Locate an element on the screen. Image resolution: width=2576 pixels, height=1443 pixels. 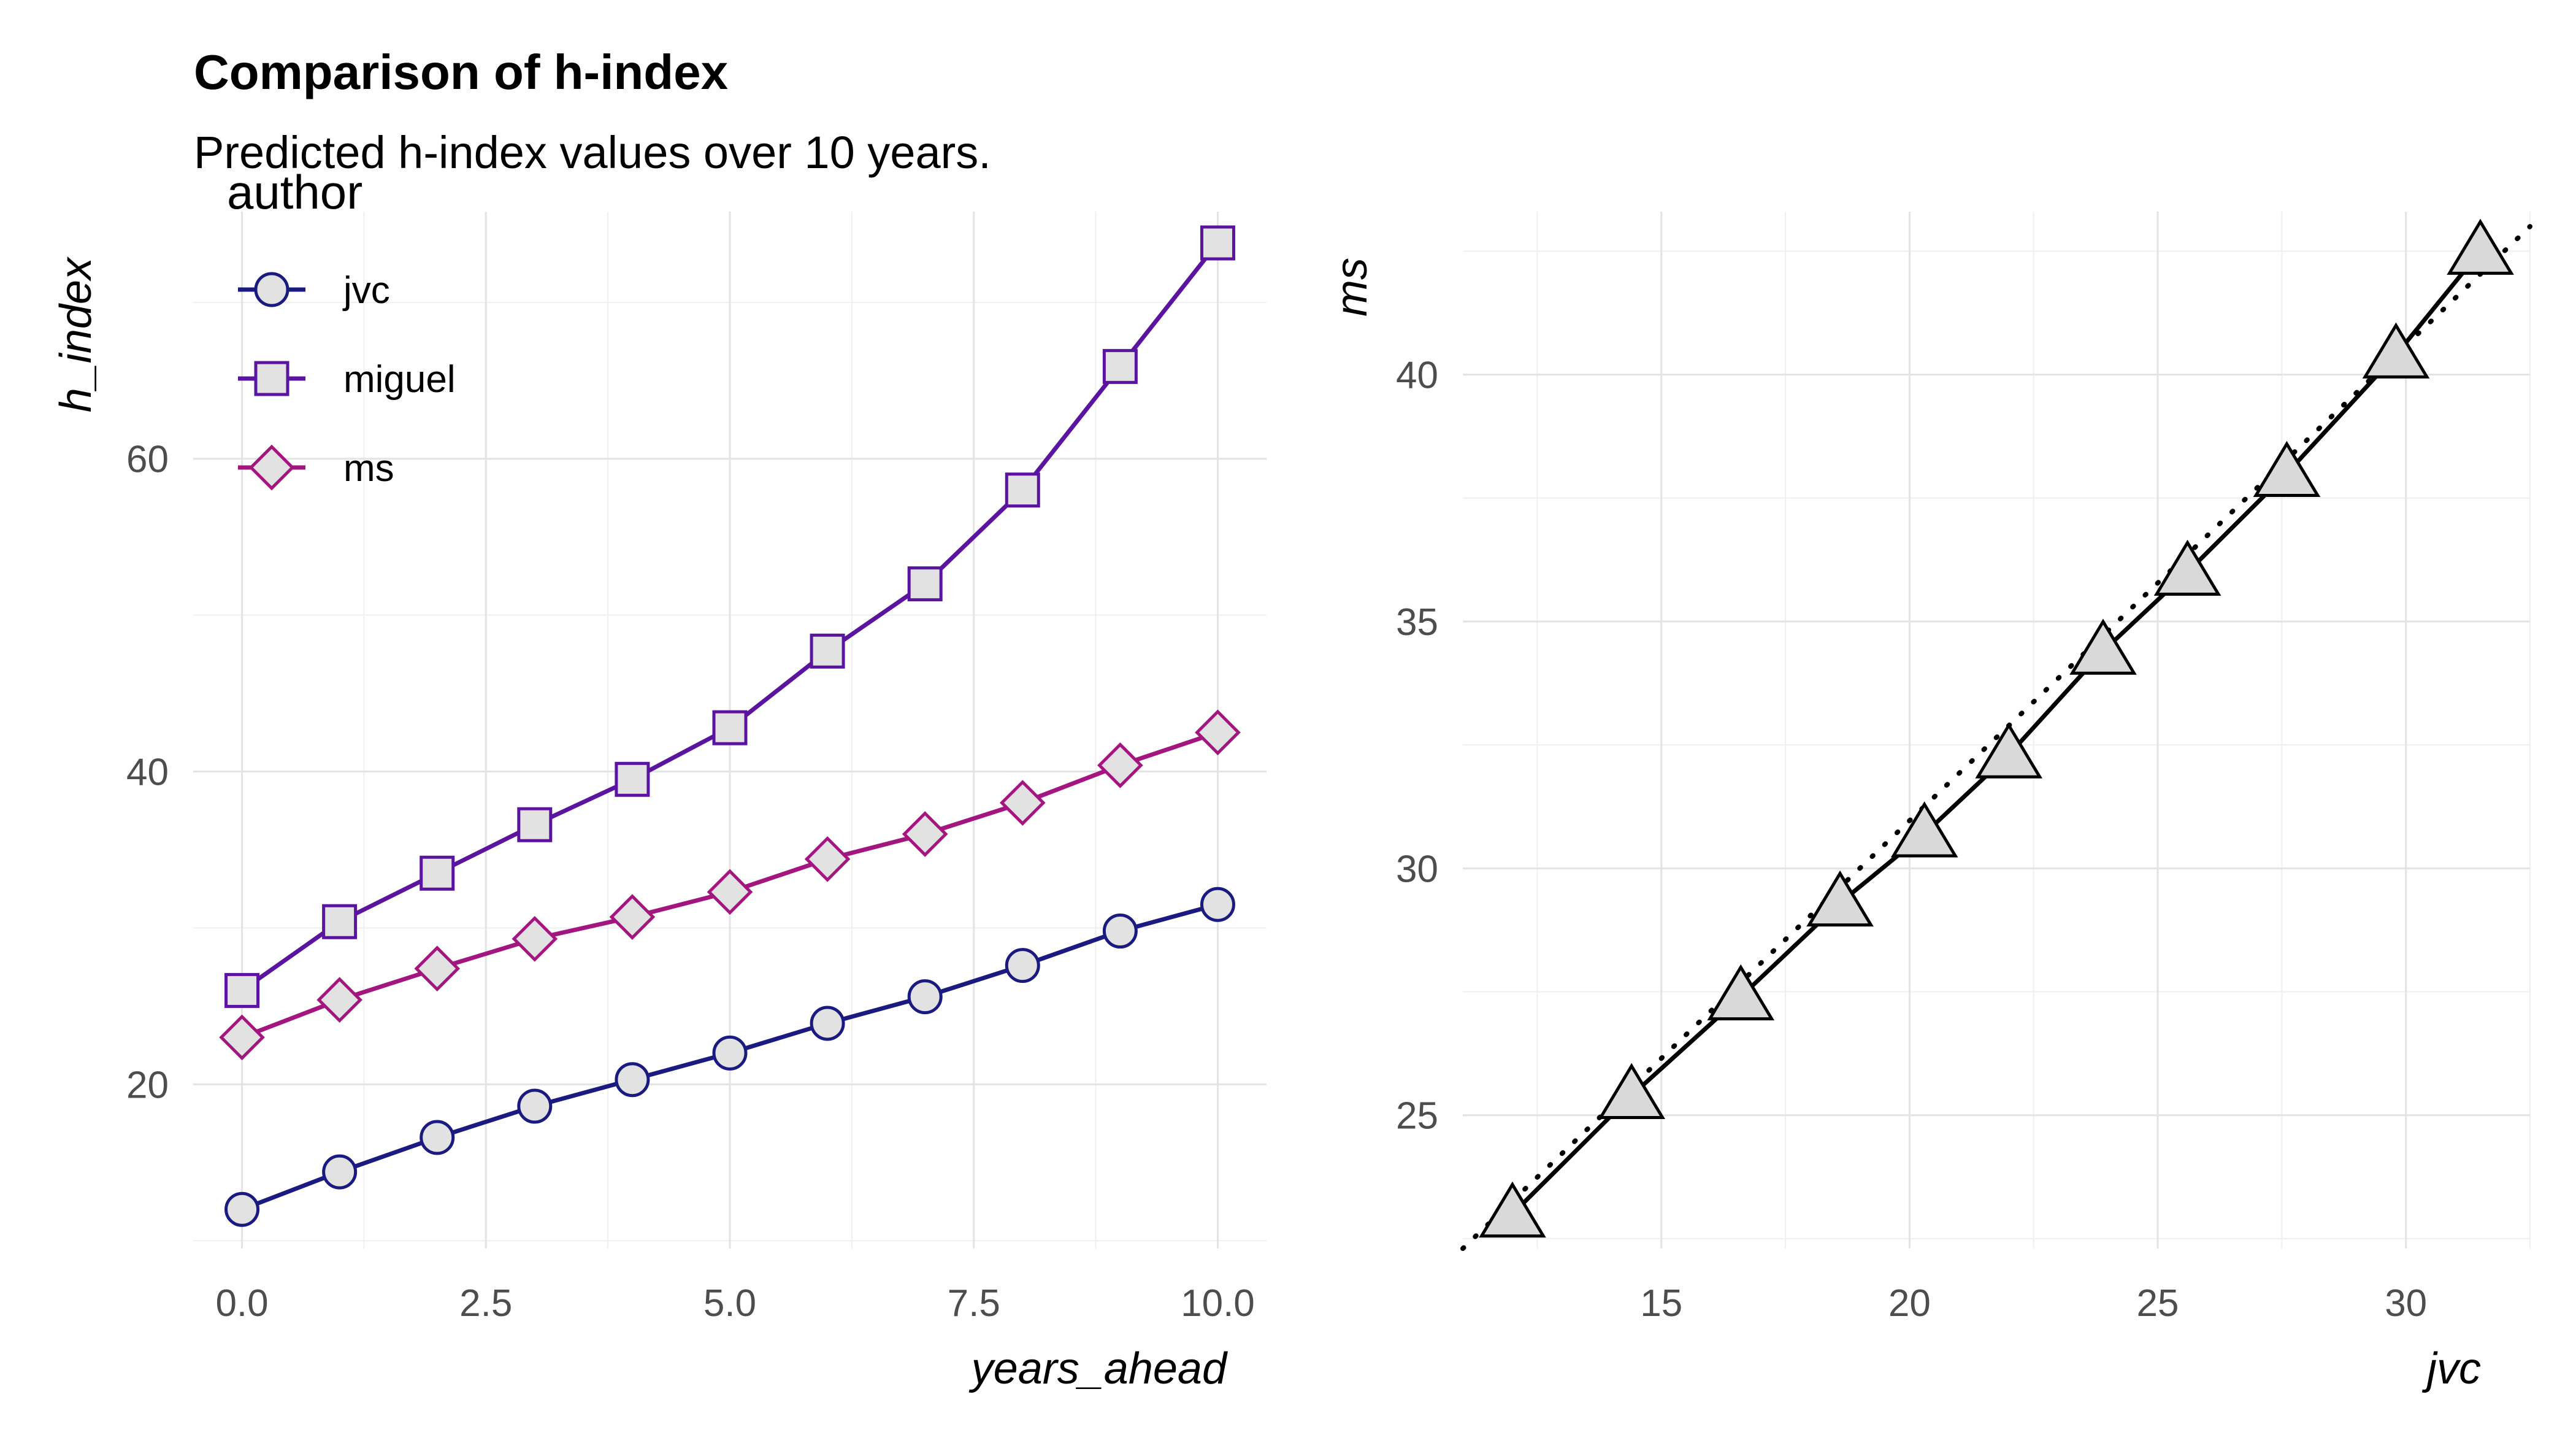
y-tick-label: 60 is located at coordinates (147, 460).